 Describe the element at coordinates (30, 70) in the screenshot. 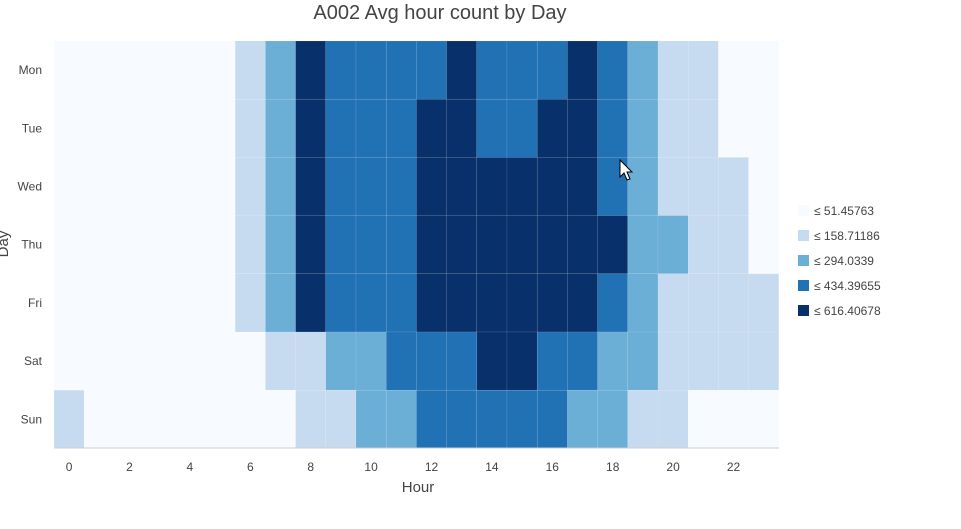

I see `y-tick-label: Mon` at that location.